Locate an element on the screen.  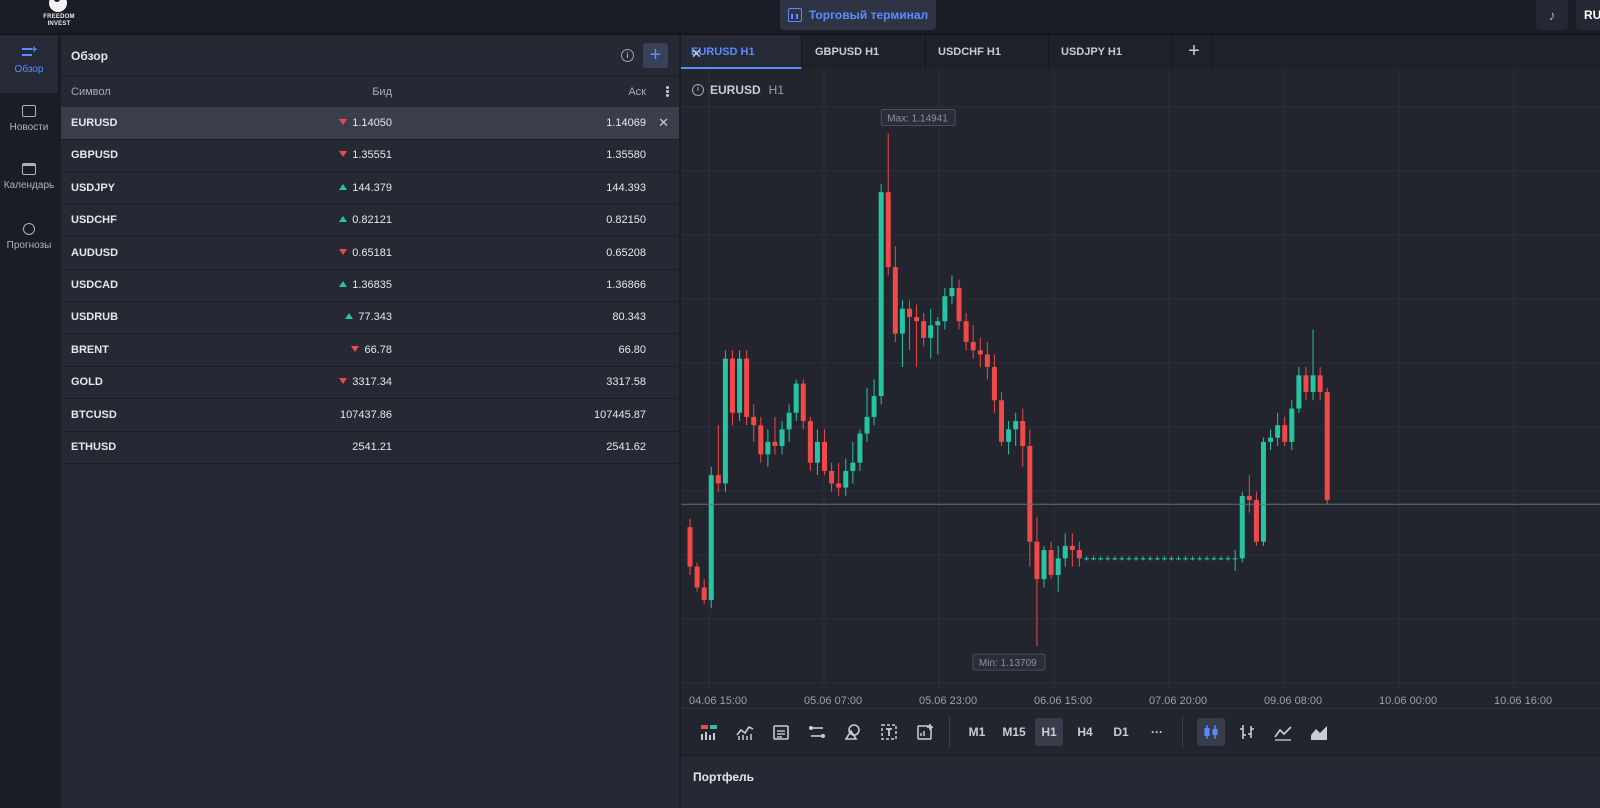
table-row: GBPUSD 1.35551 1.35580 is located at coordinates (370, 156).